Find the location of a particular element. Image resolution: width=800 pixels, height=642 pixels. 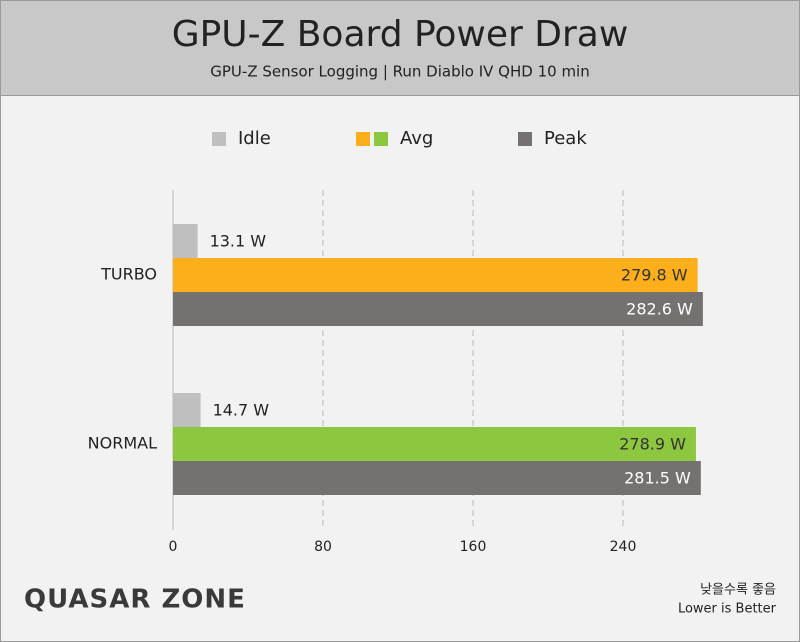

x-tick-label: 80 is located at coordinates (323, 547).